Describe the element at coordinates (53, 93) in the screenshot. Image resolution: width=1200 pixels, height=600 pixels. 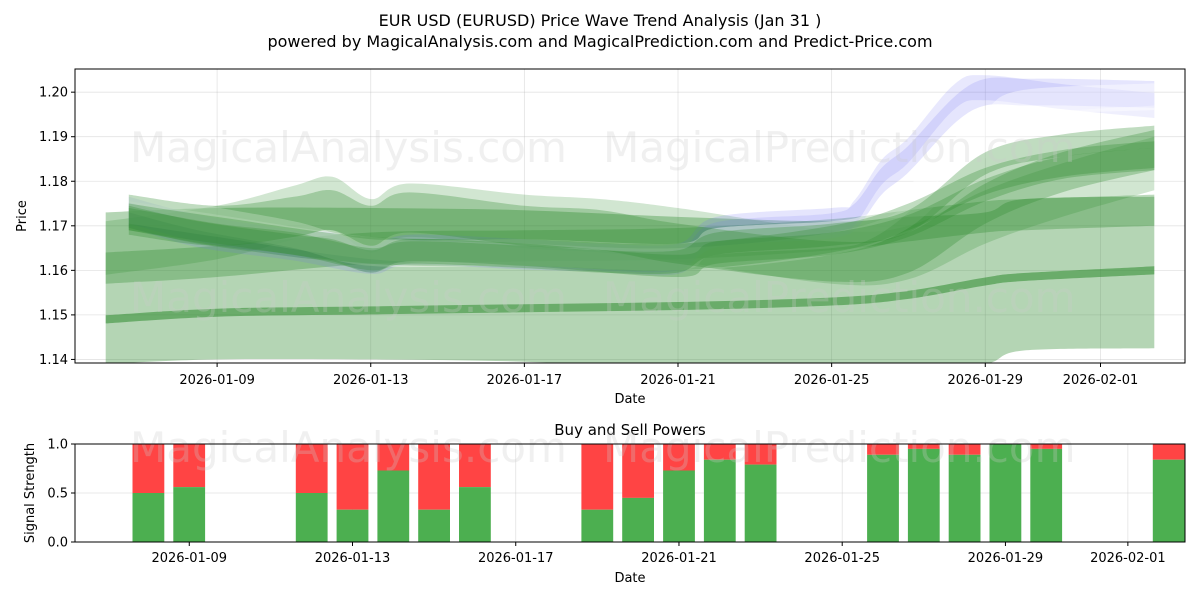
I see `price-y-tick-label: 1.20` at that location.